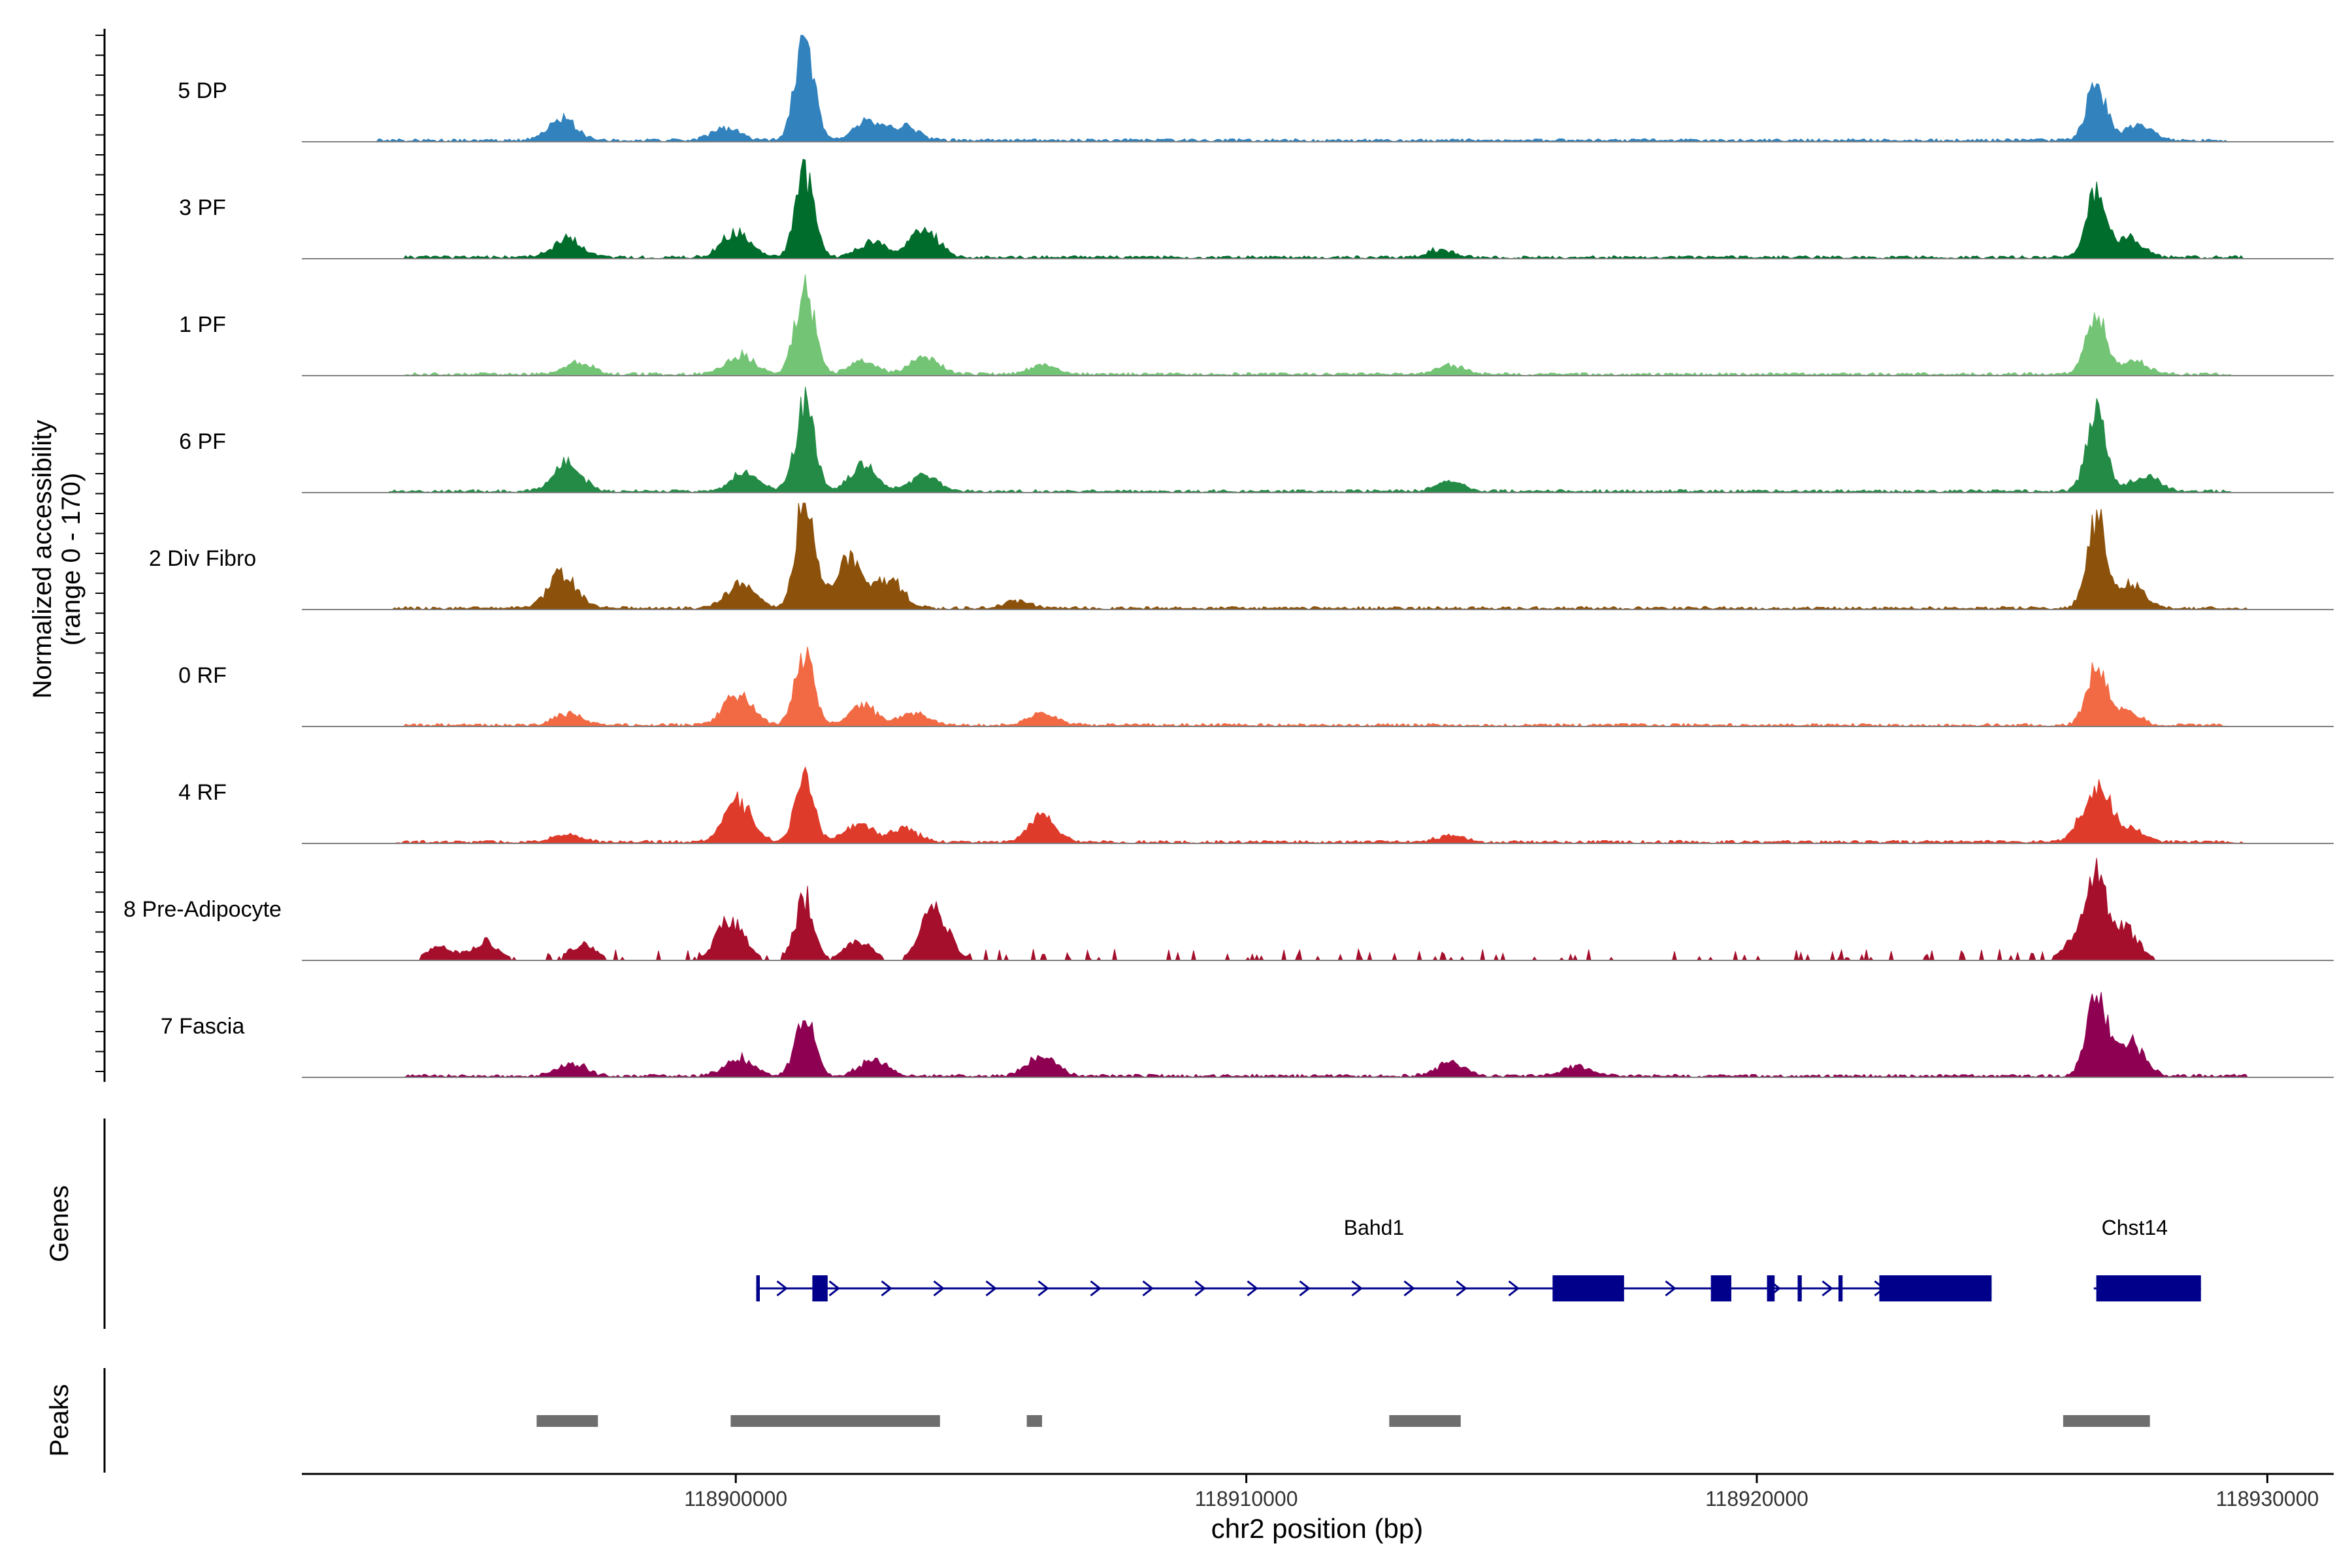 The image size is (2352, 1568). I want to click on coverage-y-ticks, so click(100, 553).